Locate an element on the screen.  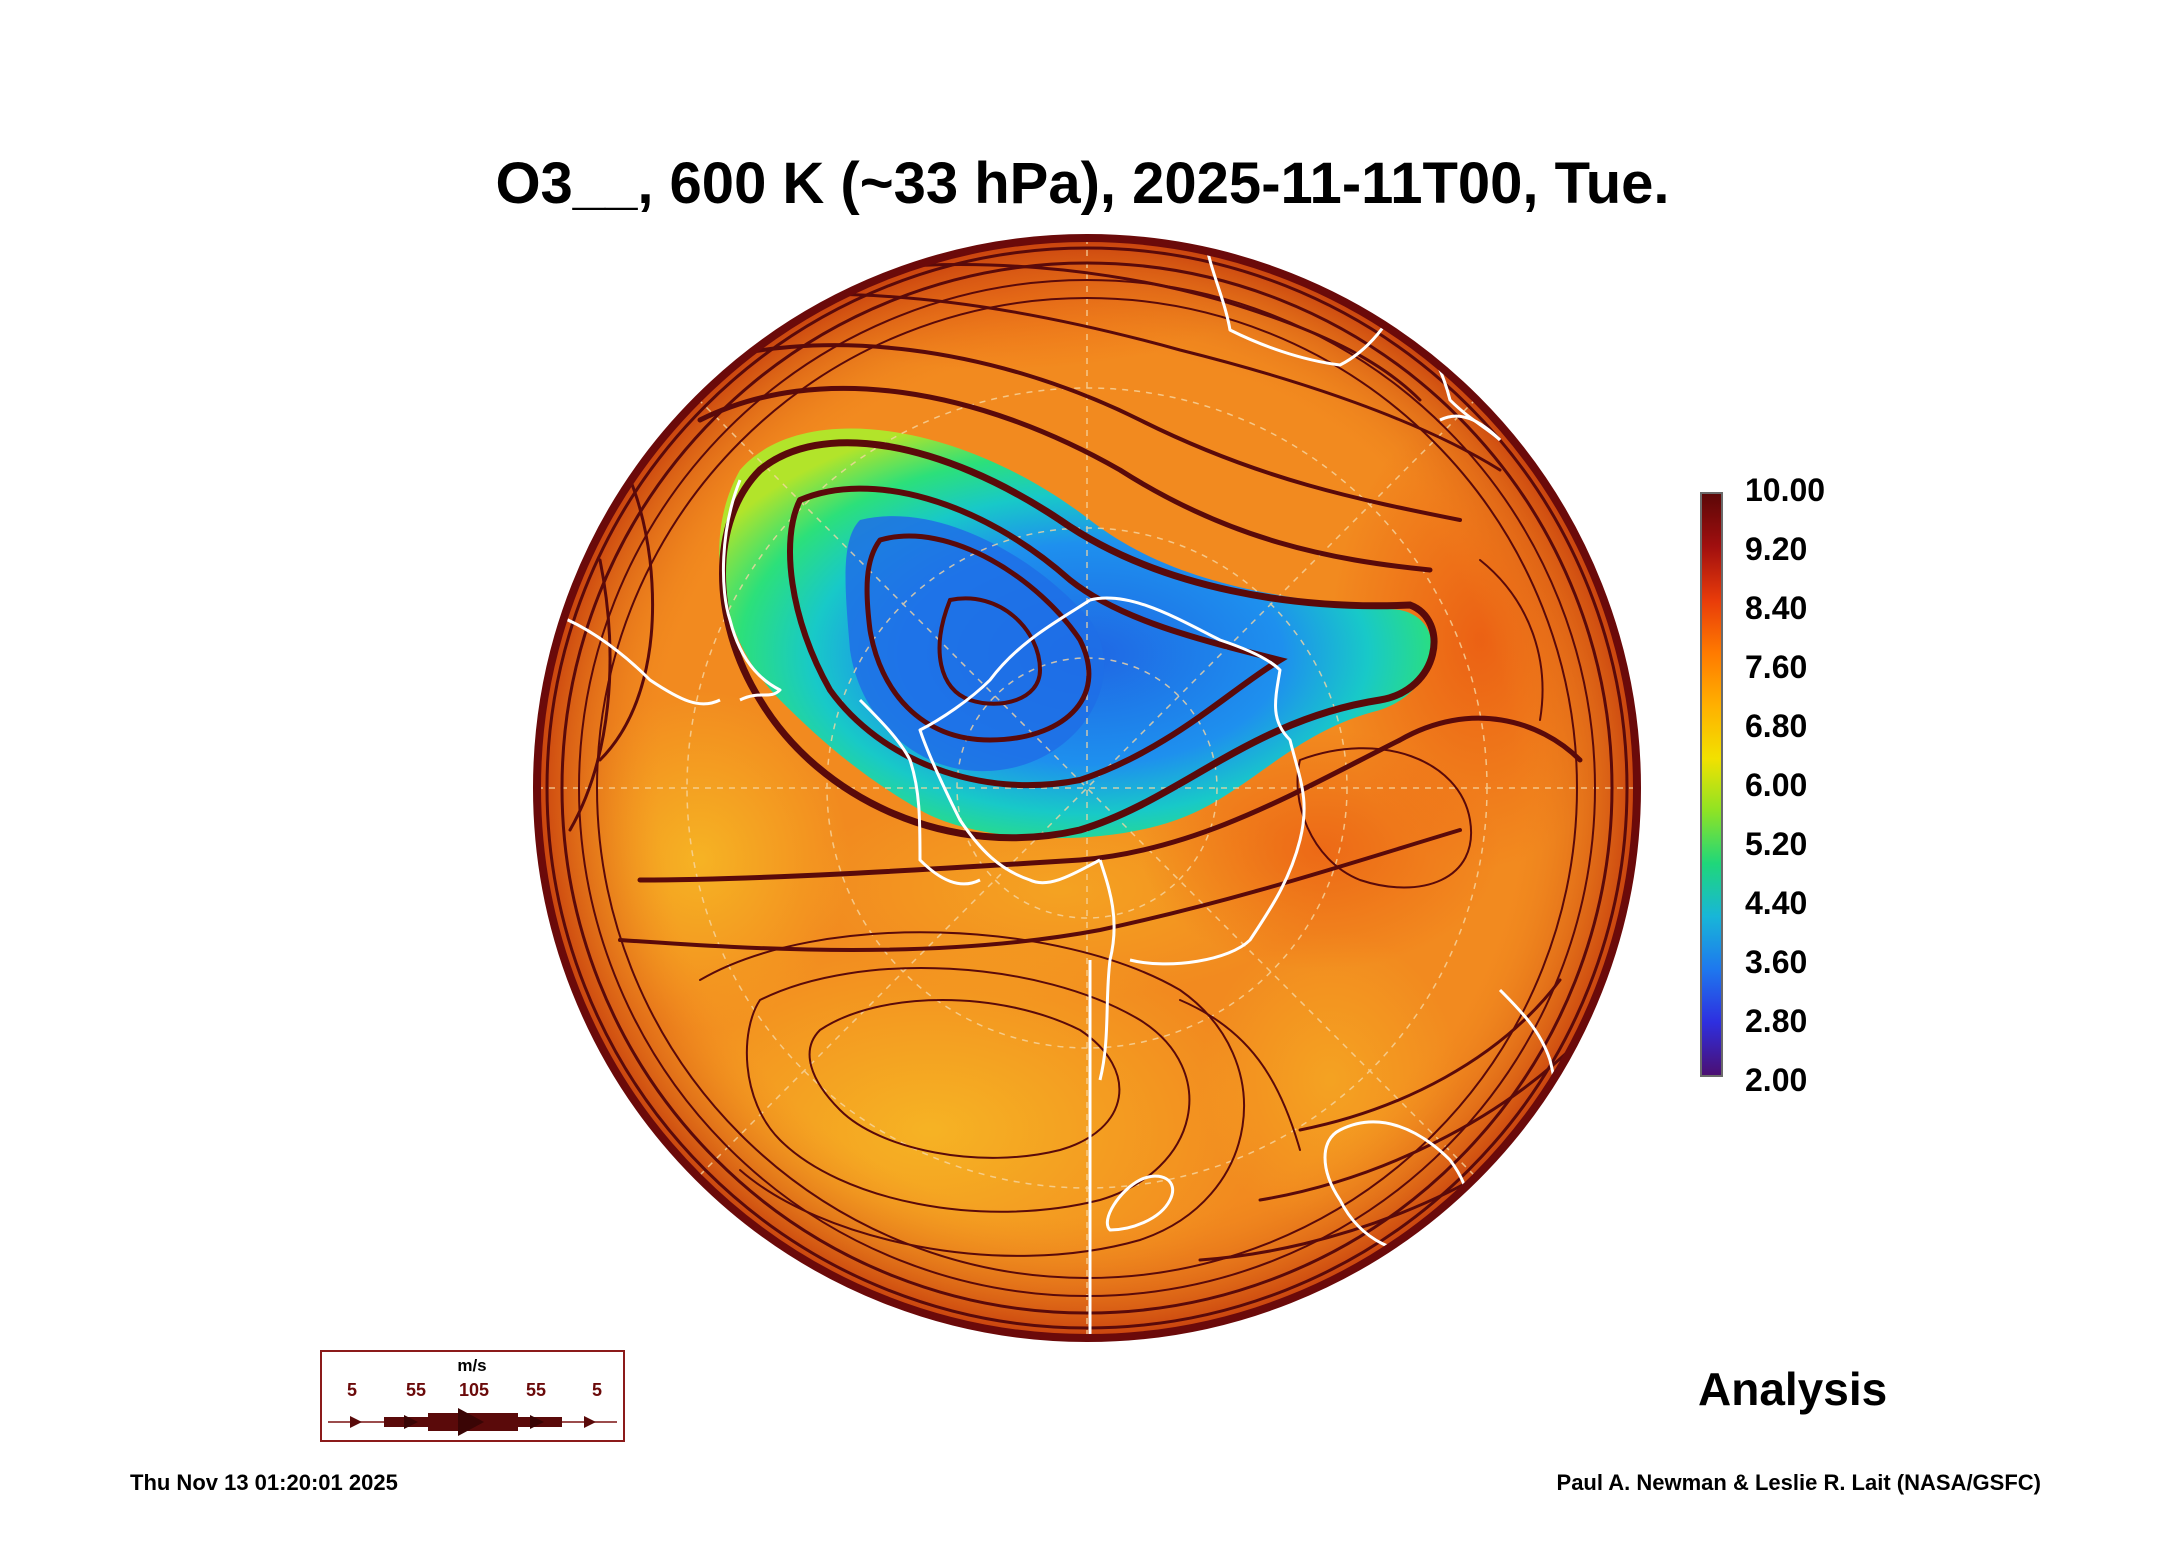
colorbar-label: 3.60 is located at coordinates (1776, 962).